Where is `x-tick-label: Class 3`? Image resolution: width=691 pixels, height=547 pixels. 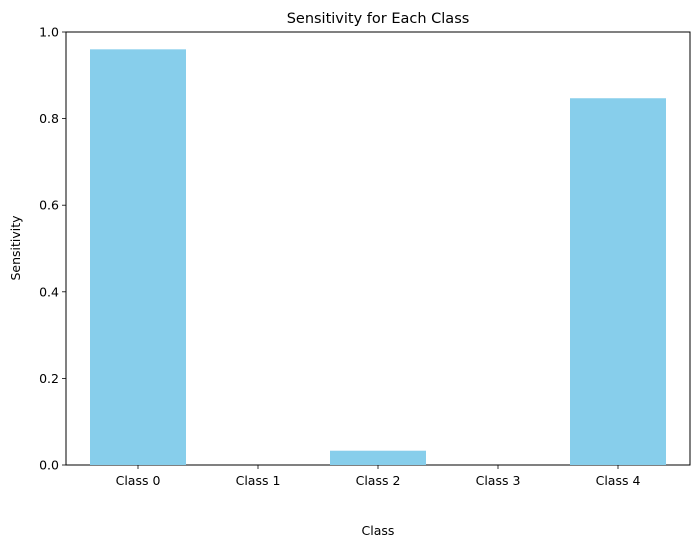 x-tick-label: Class 3 is located at coordinates (498, 480).